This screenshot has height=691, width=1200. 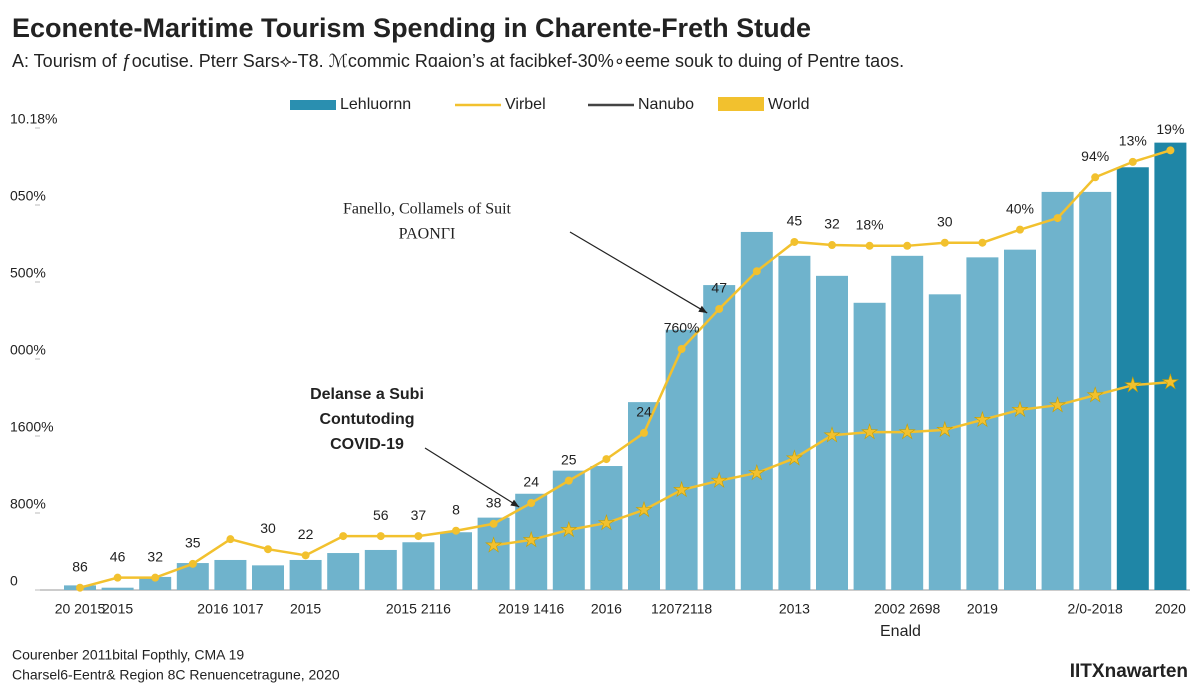 I want to click on legend-label: World, so click(x=789, y=104).